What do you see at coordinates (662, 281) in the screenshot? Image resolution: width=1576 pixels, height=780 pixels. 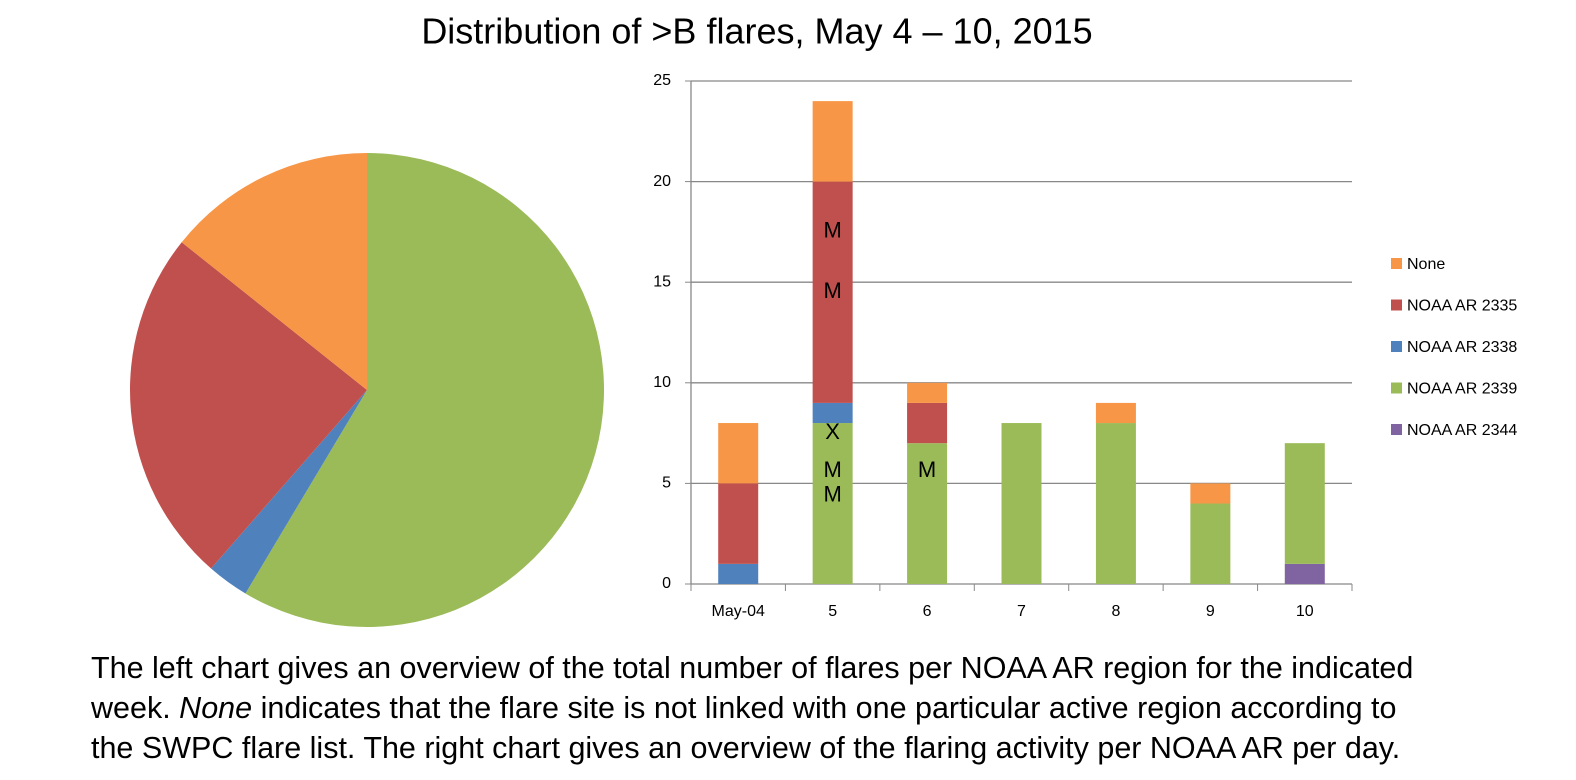 I see `y-tick-label: 15` at bounding box center [662, 281].